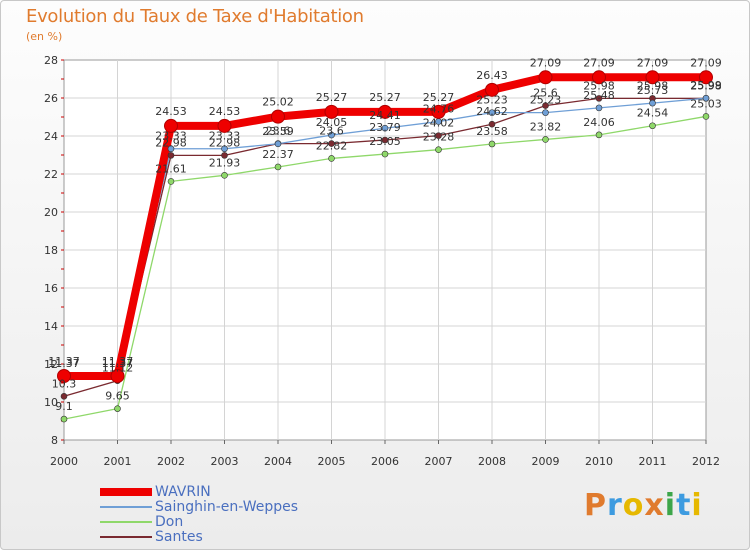  What do you see at coordinates (332, 461) in the screenshot?
I see `x-tick-label: 2005` at bounding box center [332, 461].